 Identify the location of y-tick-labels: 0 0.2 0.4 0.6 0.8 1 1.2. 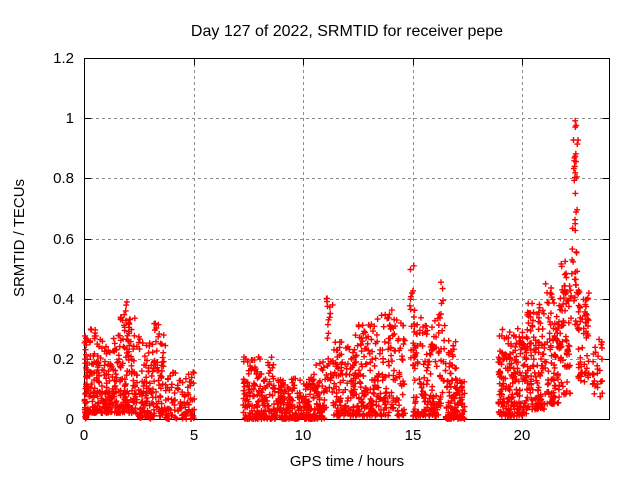
(63, 239).